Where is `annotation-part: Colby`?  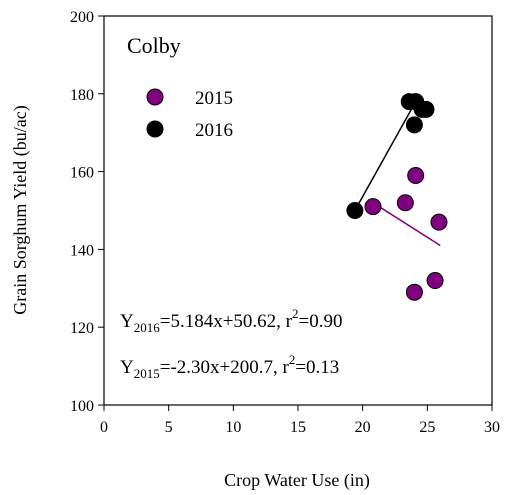 annotation-part: Colby is located at coordinates (154, 45).